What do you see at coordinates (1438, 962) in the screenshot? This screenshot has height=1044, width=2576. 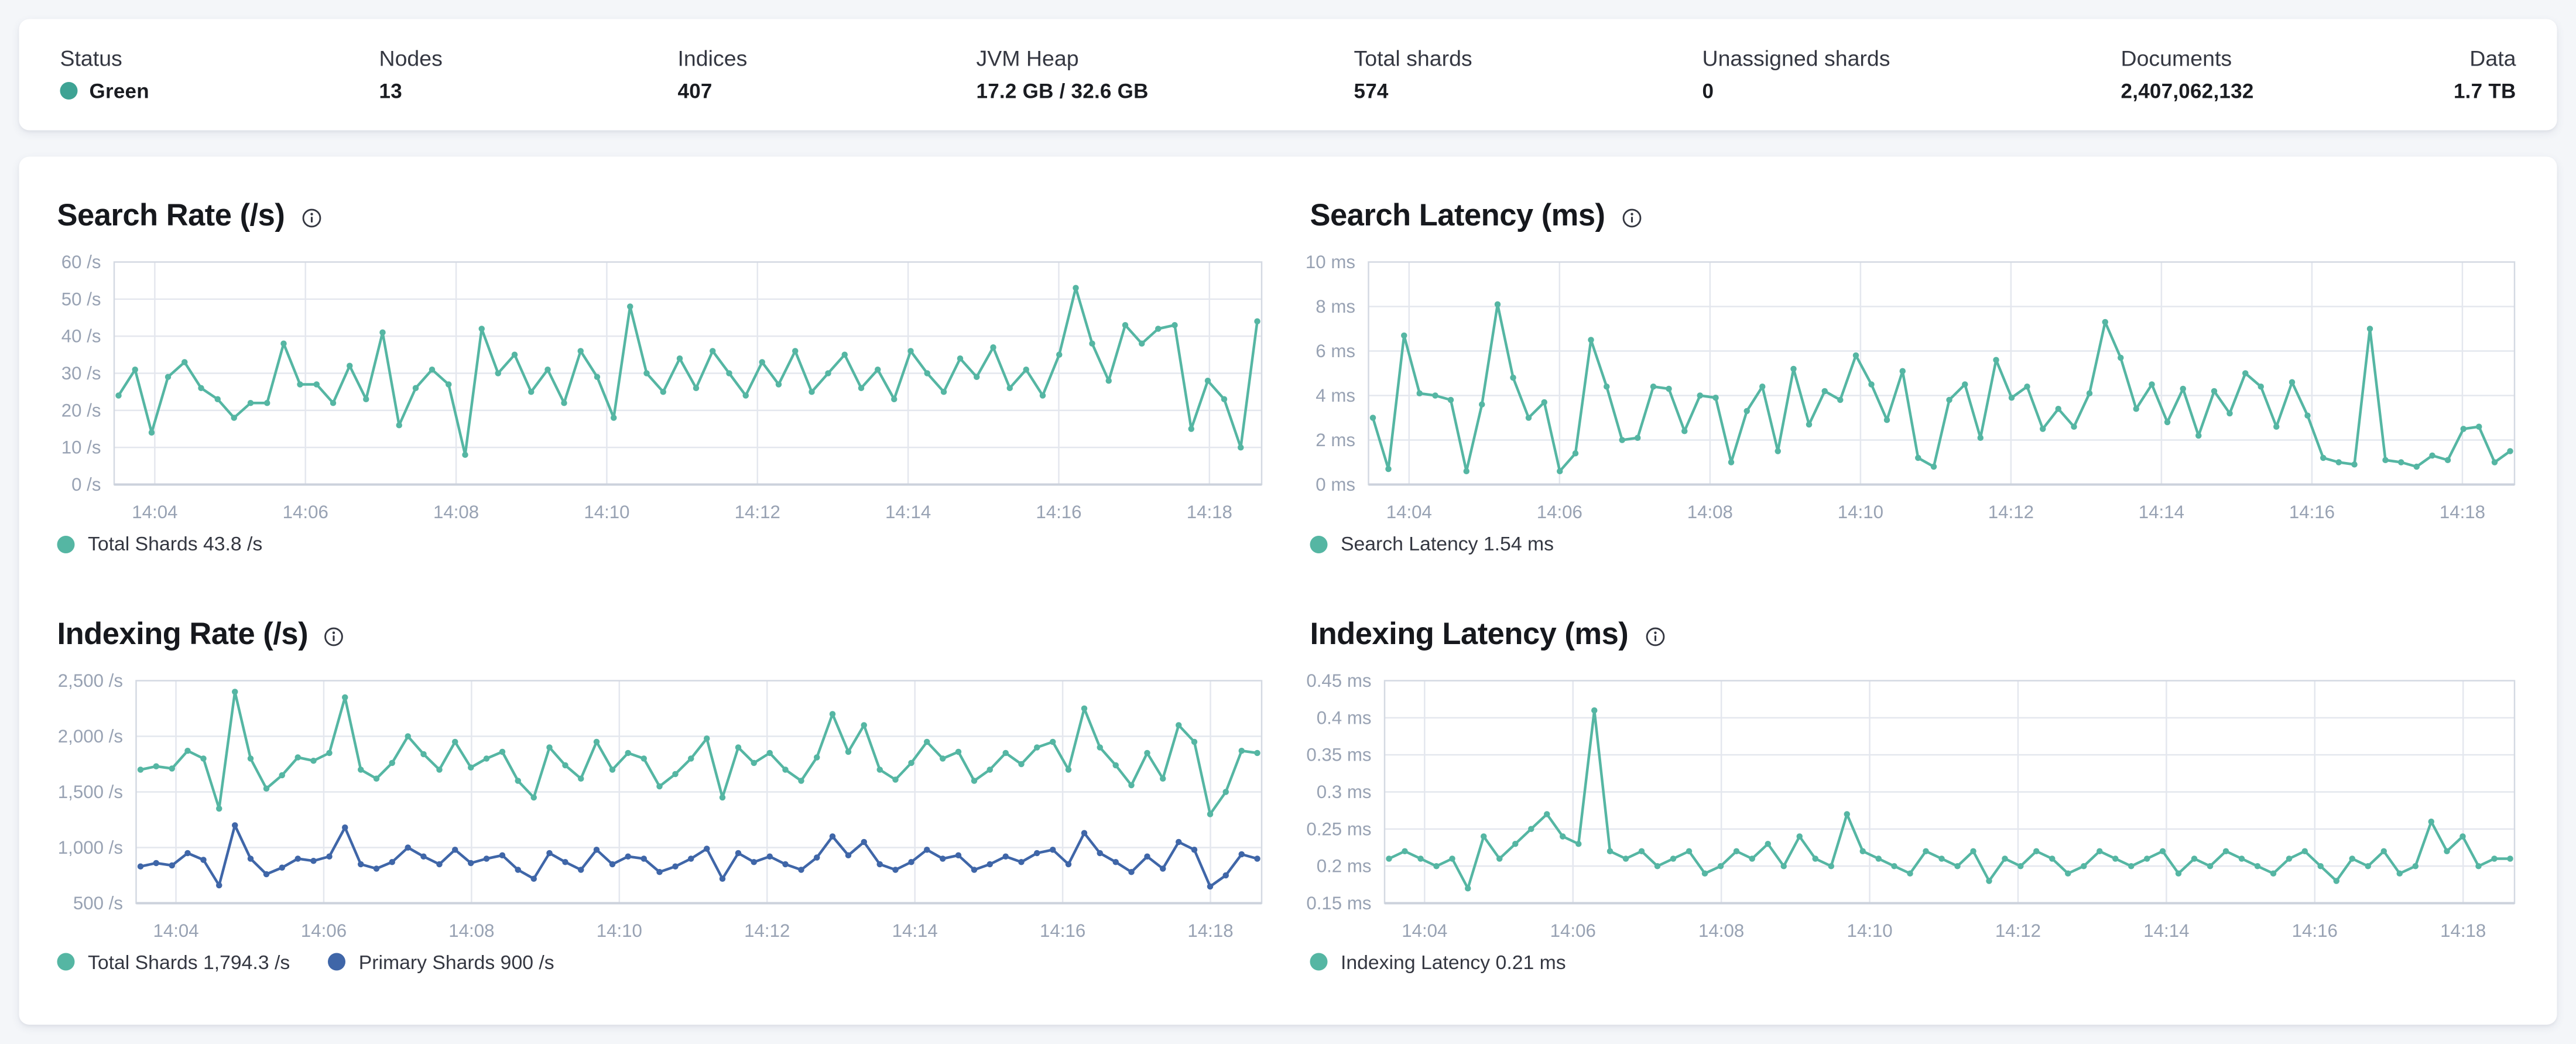 I see `legend-item: Indexing Latency 0.21 ms` at bounding box center [1438, 962].